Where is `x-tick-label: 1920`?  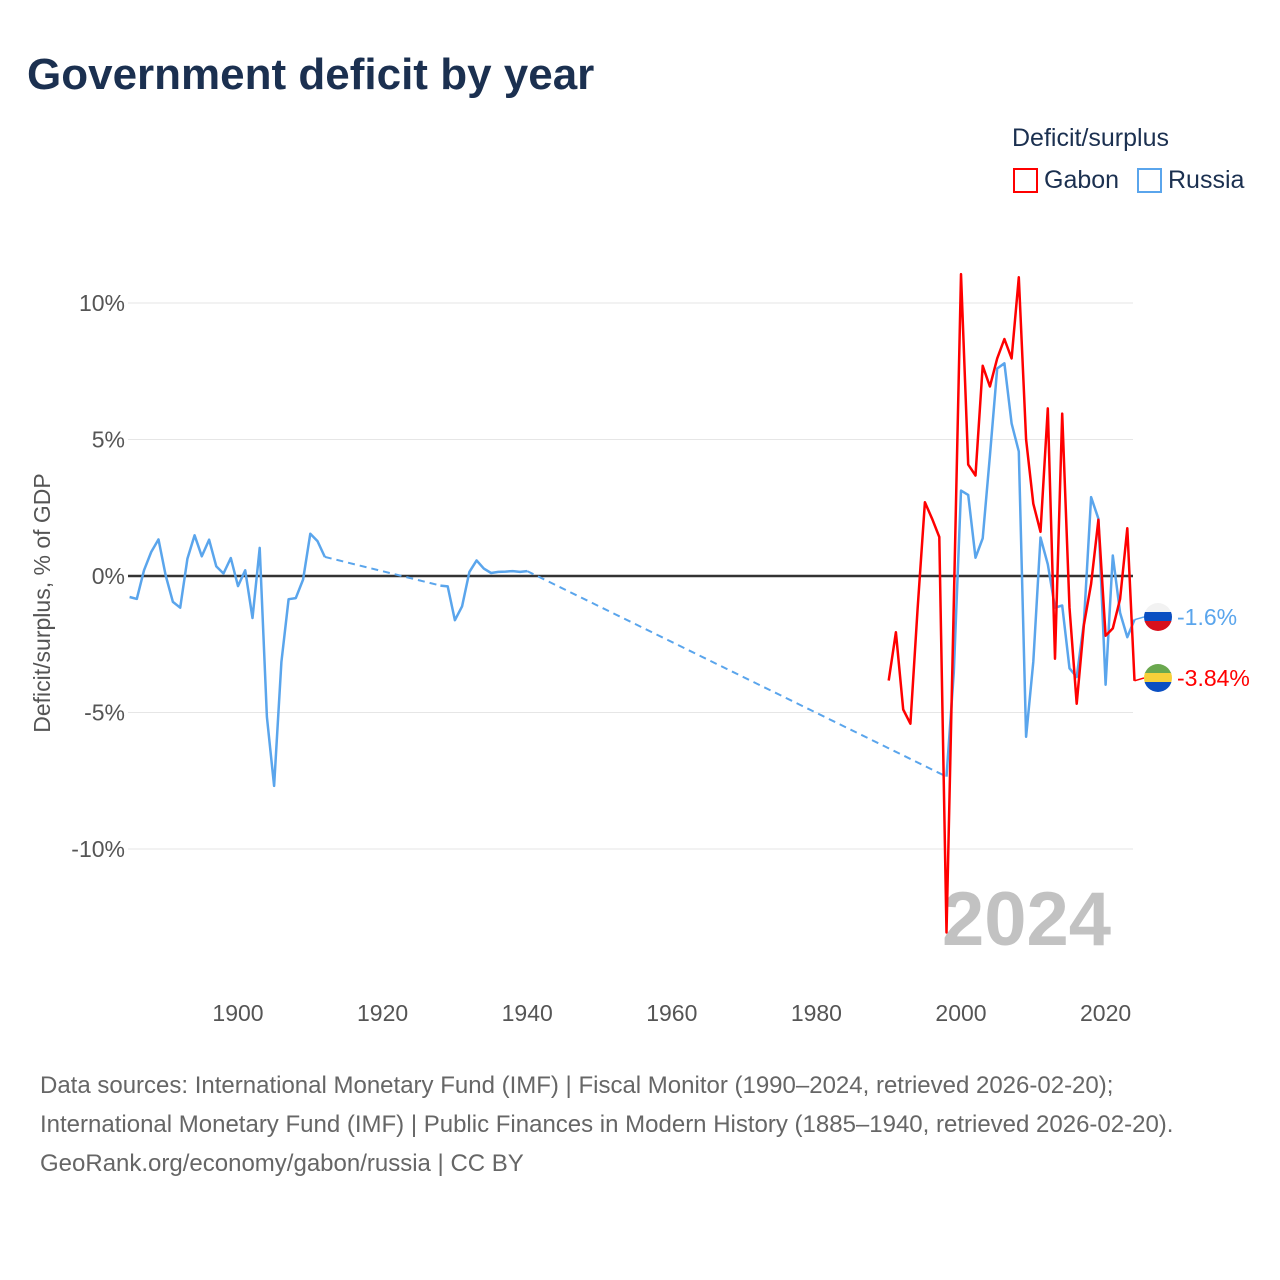 x-tick-label: 1920 is located at coordinates (382, 1013).